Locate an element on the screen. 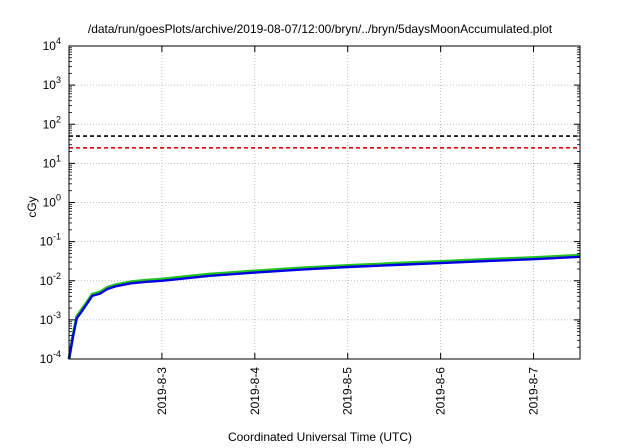 The width and height of the screenshot is (640, 448). reference-lines is located at coordinates (324, 142).